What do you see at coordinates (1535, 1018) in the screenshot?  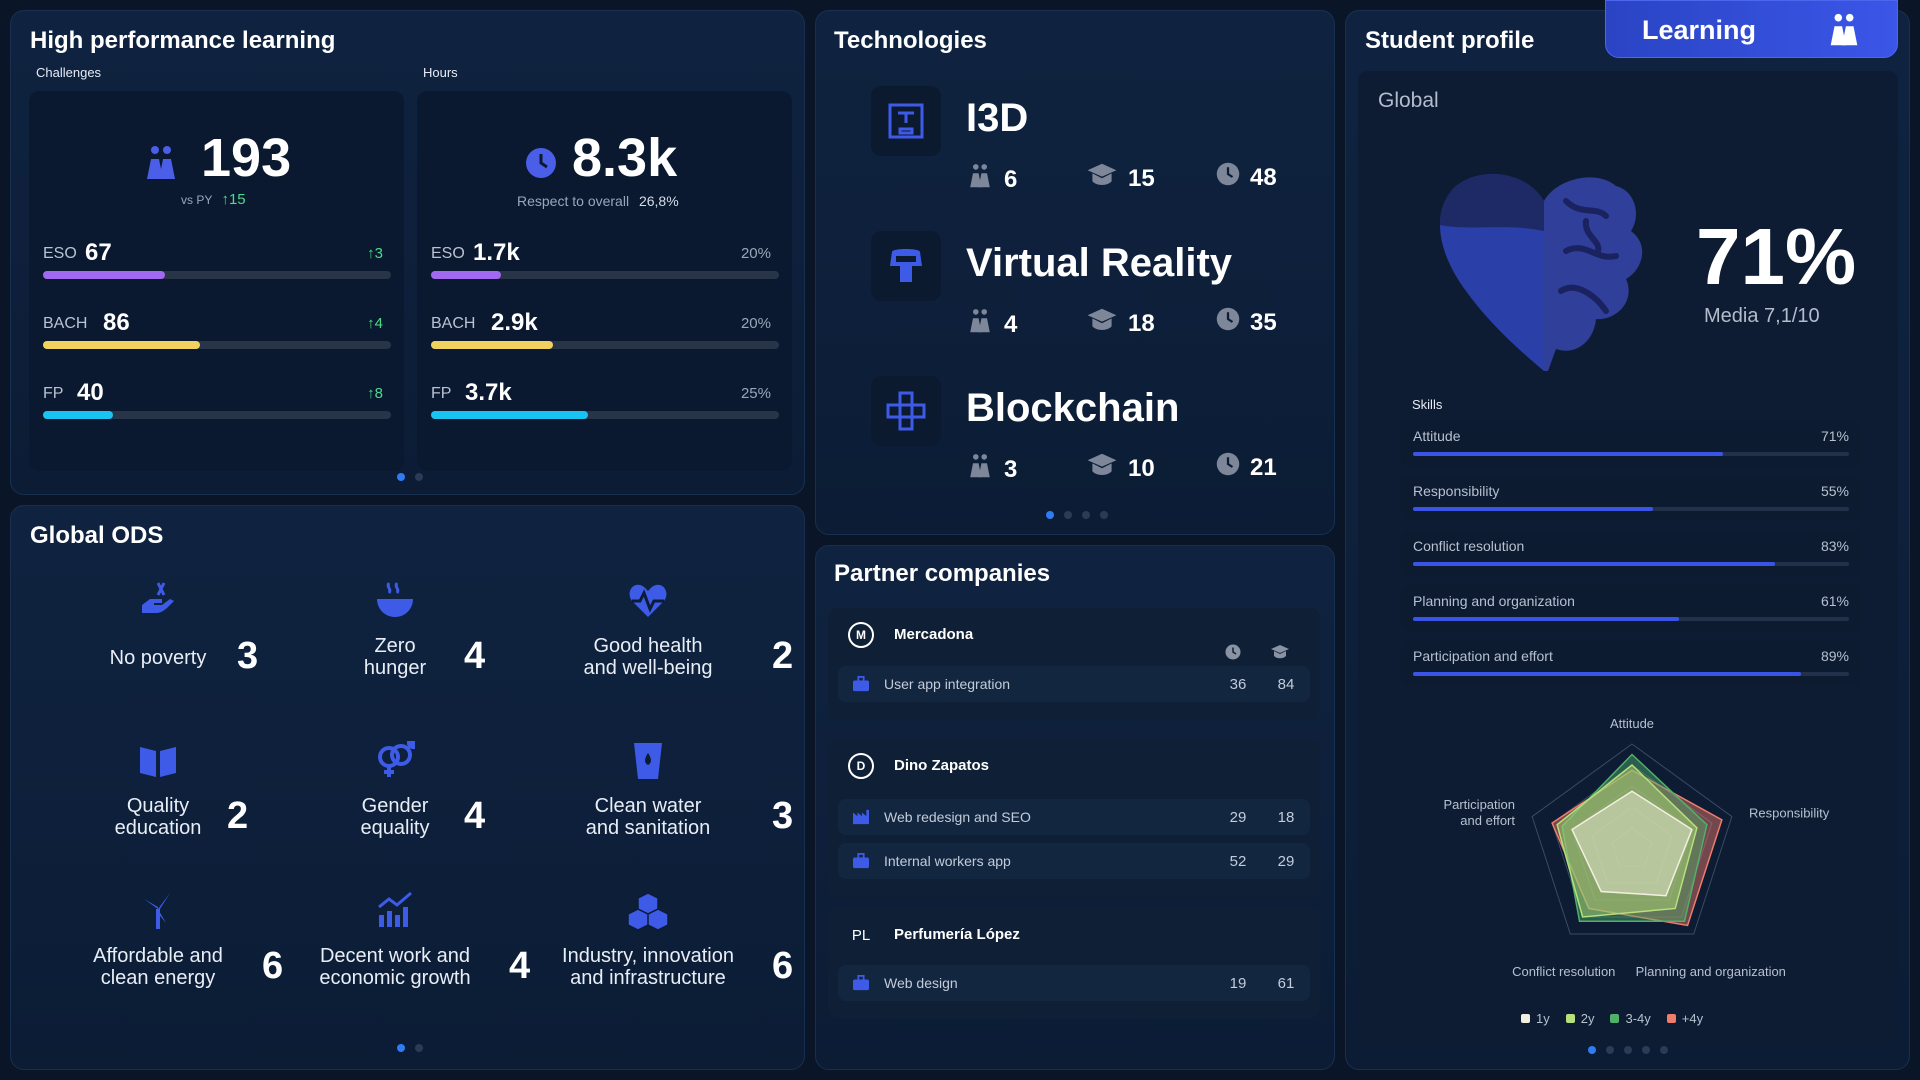 I see `legend-item: 1y` at bounding box center [1535, 1018].